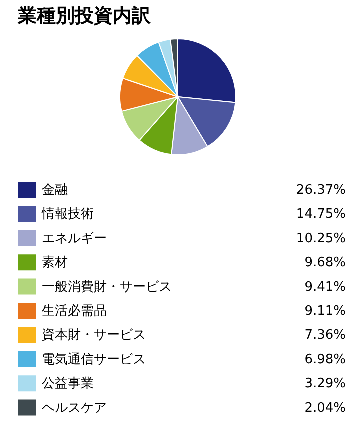 The image size is (359, 431). I want to click on data-label: 2.04%, so click(325, 408).